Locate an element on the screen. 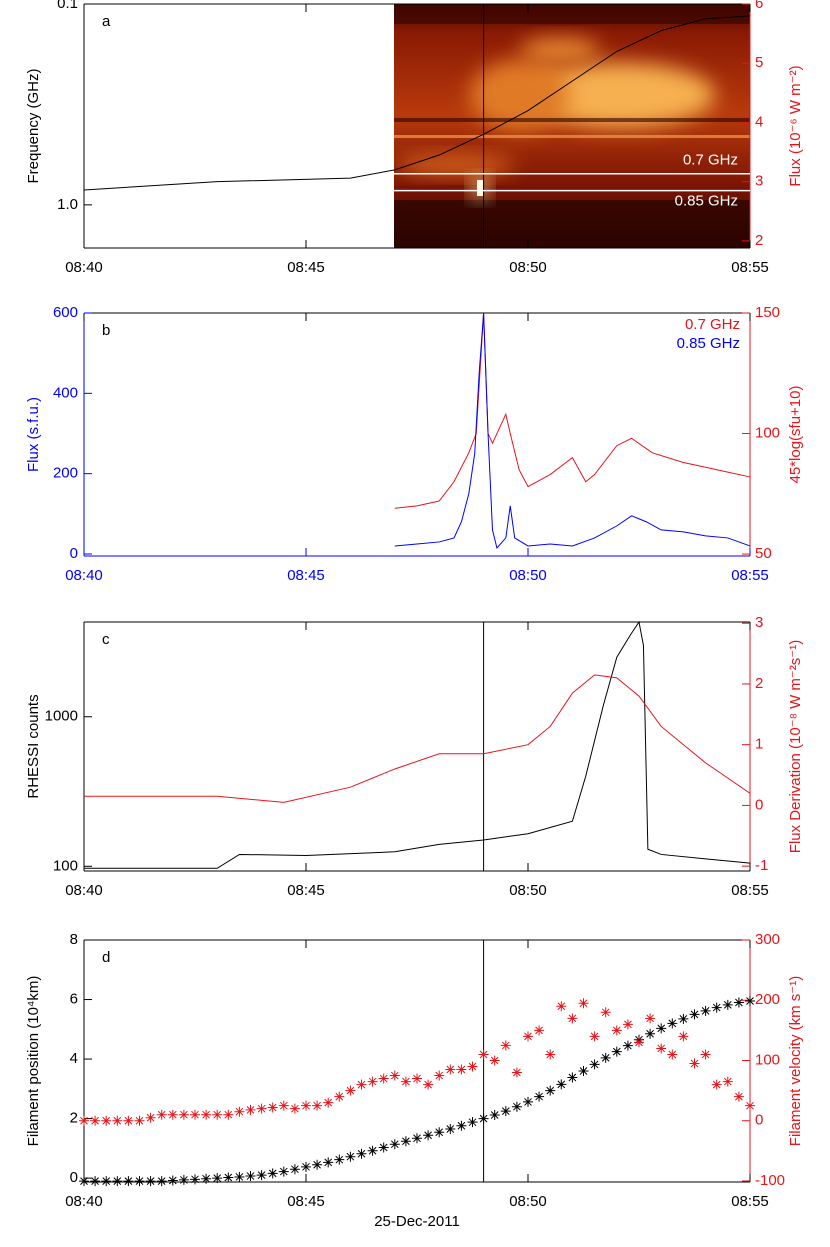 Image resolution: width=830 pixels, height=1247 pixels. x-axis-label: 25-Dec-2011 is located at coordinates (417, 1221).